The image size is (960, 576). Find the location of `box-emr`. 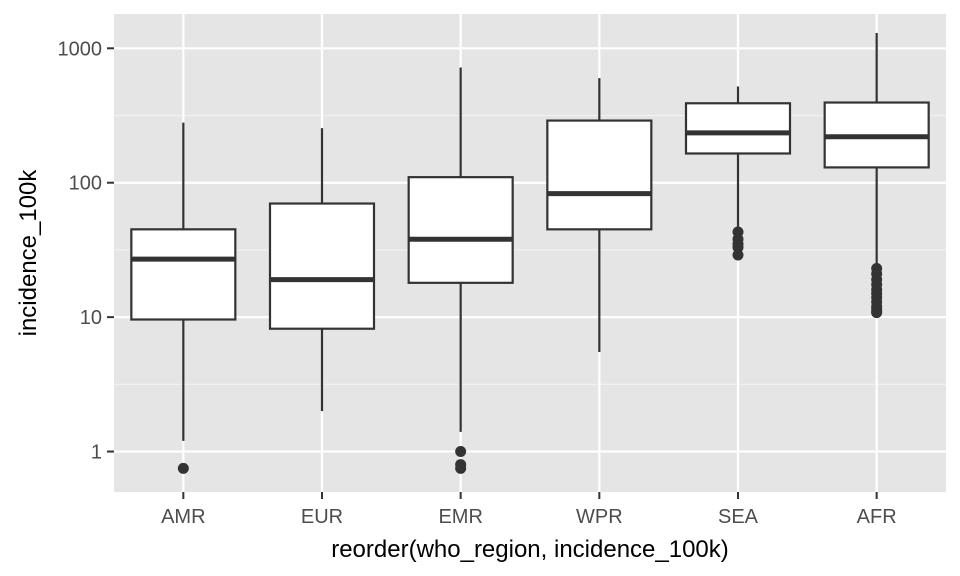

box-emr is located at coordinates (460, 270).